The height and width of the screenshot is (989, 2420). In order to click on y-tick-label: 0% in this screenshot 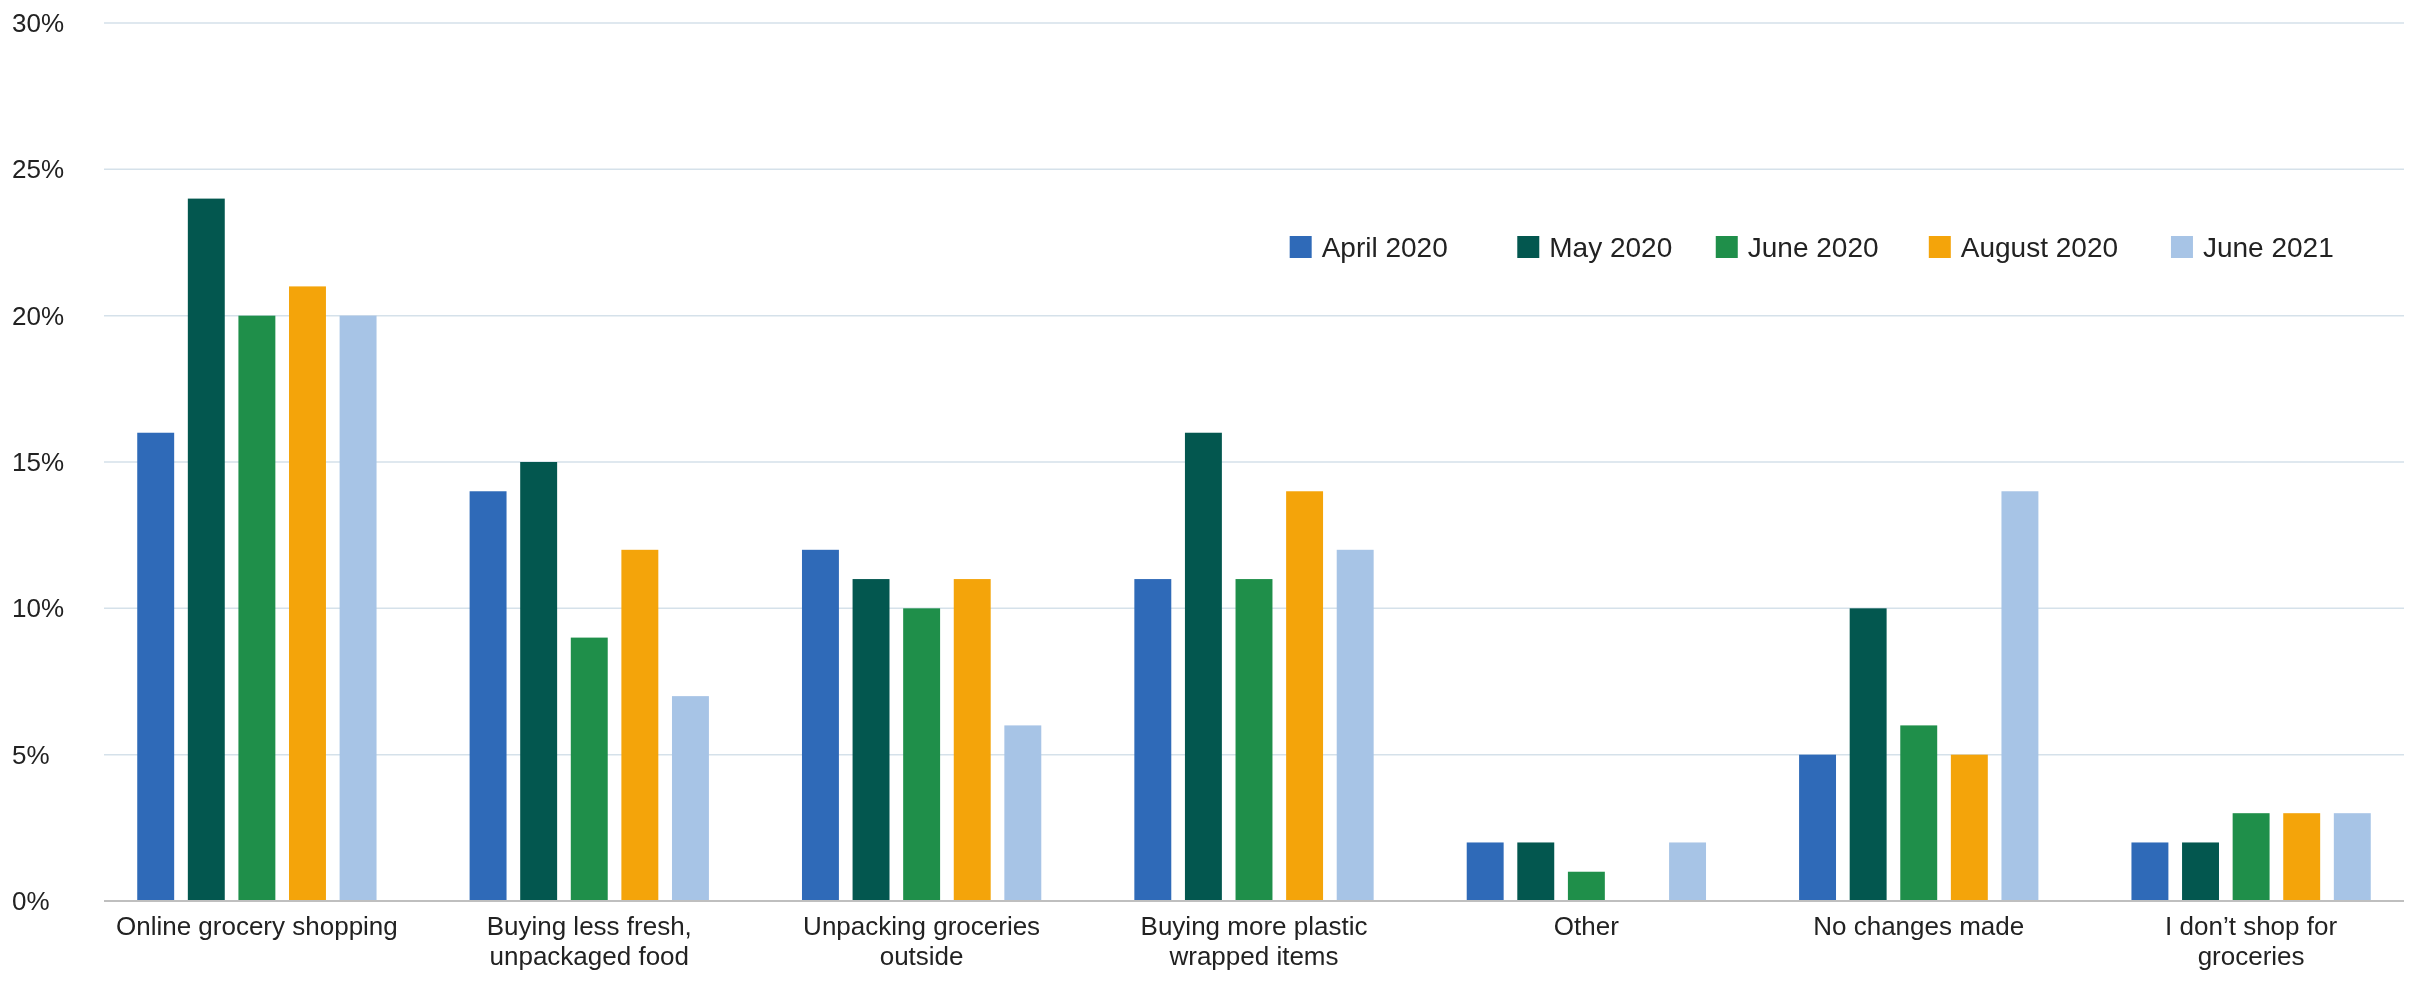, I will do `click(31, 901)`.